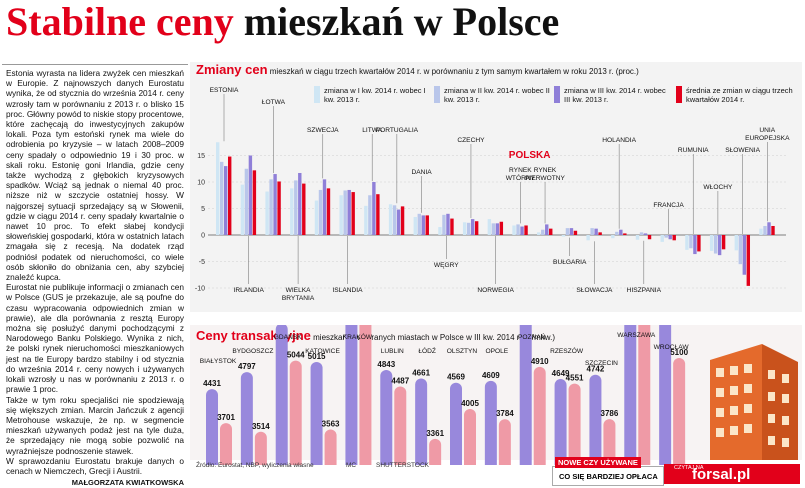 This screenshot has width=805, height=488. Describe the element at coordinates (437, 94) in the screenshot. I see `legend-swatch-q2` at that location.